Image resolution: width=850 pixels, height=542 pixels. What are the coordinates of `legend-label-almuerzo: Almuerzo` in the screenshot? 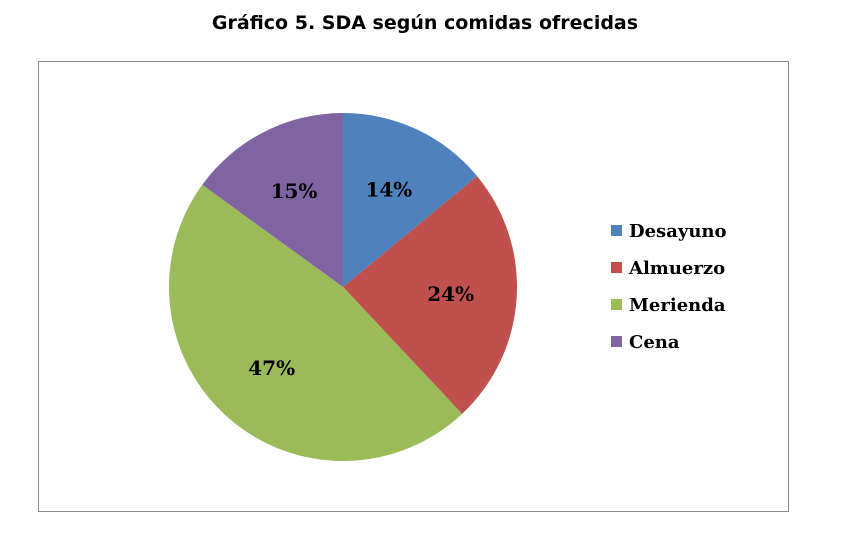 It's located at (676, 268).